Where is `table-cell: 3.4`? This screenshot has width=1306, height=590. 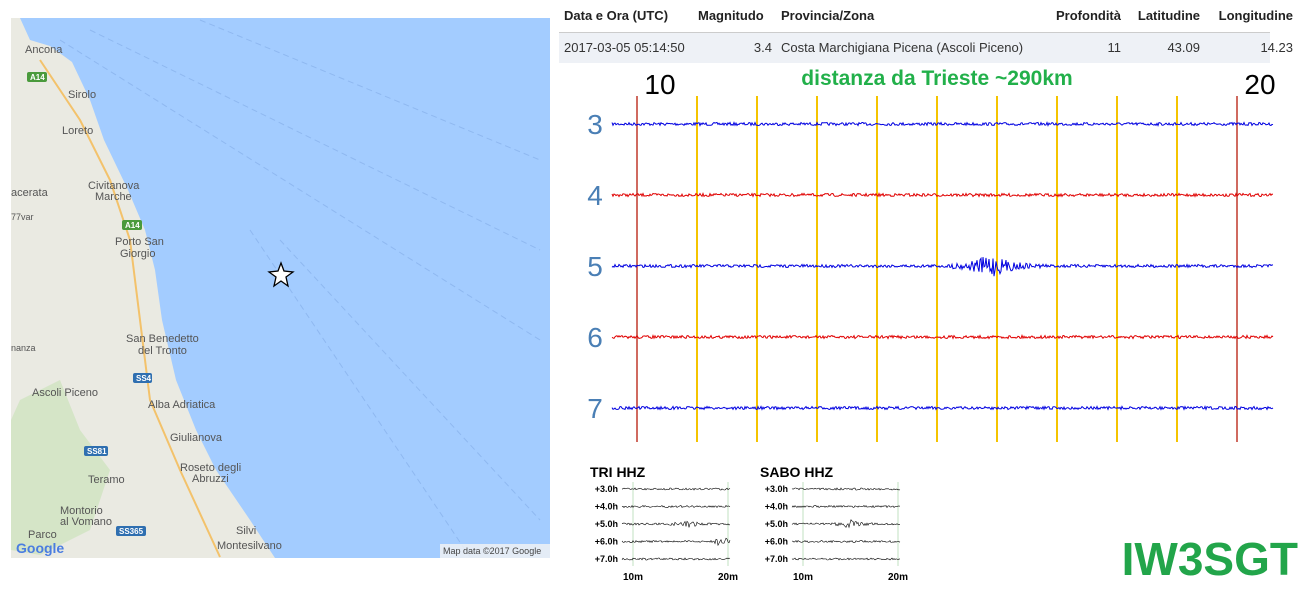
table-cell: 3.4 is located at coordinates (762, 47).